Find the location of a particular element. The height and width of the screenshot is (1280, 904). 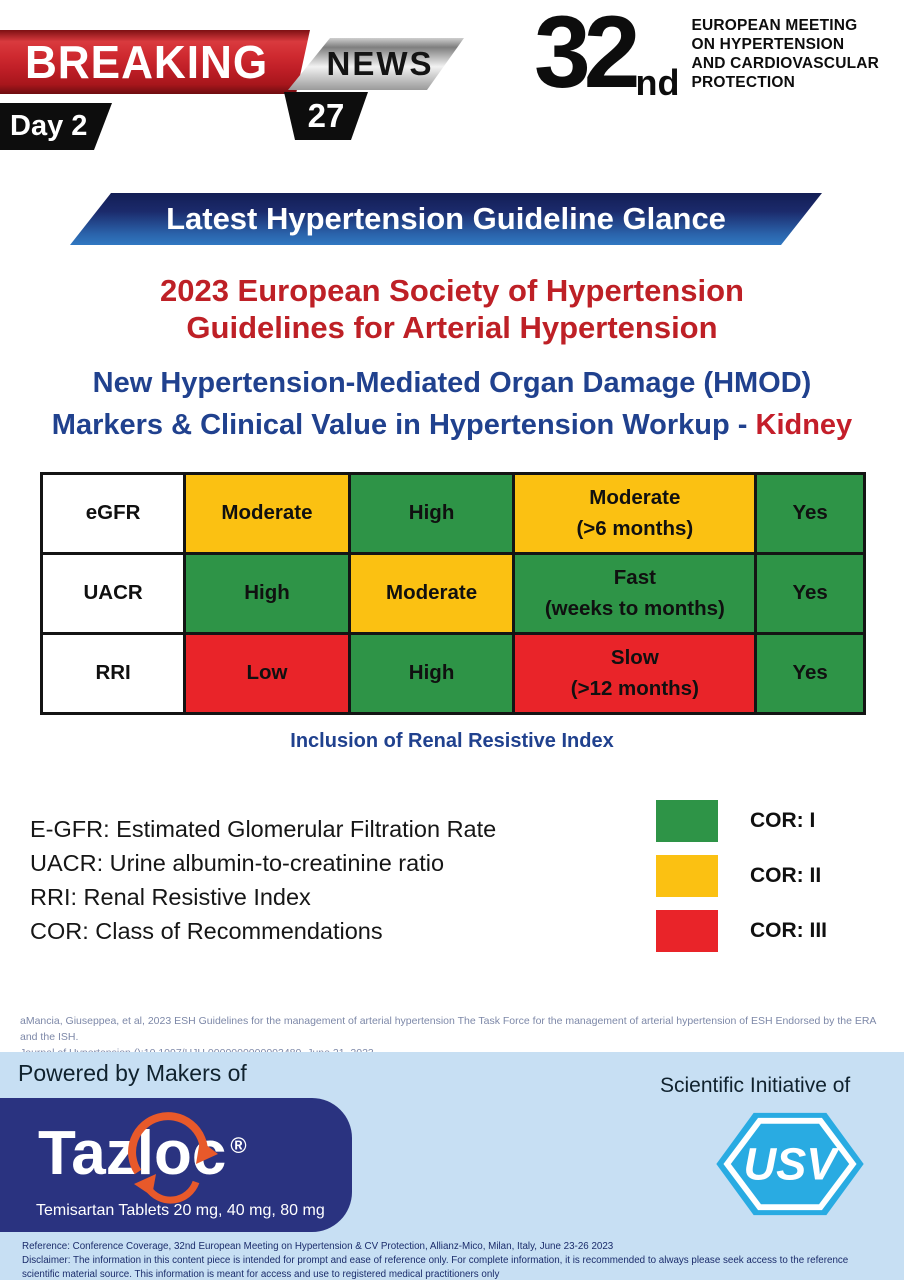

tazloc-subtitle: Temisartan Tablets 20 mg, 40 mg, 80 mg is located at coordinates (180, 1210).